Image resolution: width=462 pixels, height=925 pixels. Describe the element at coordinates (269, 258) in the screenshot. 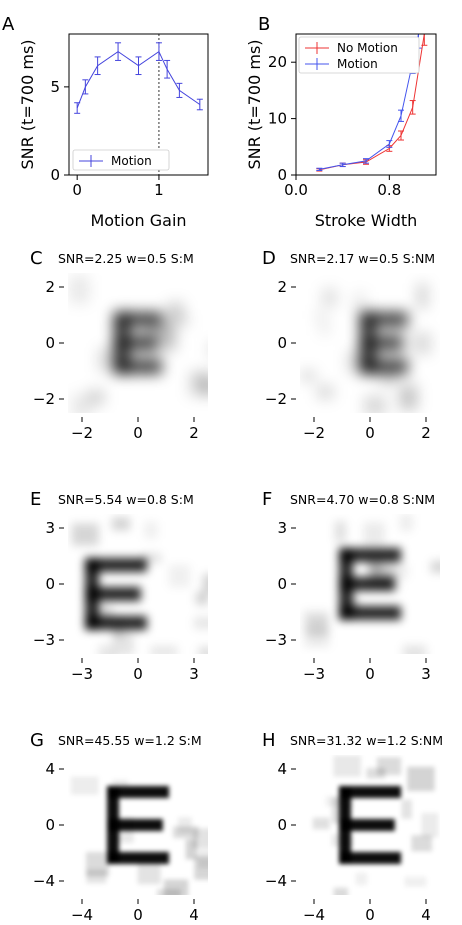

I see `panel-letter: D` at that location.